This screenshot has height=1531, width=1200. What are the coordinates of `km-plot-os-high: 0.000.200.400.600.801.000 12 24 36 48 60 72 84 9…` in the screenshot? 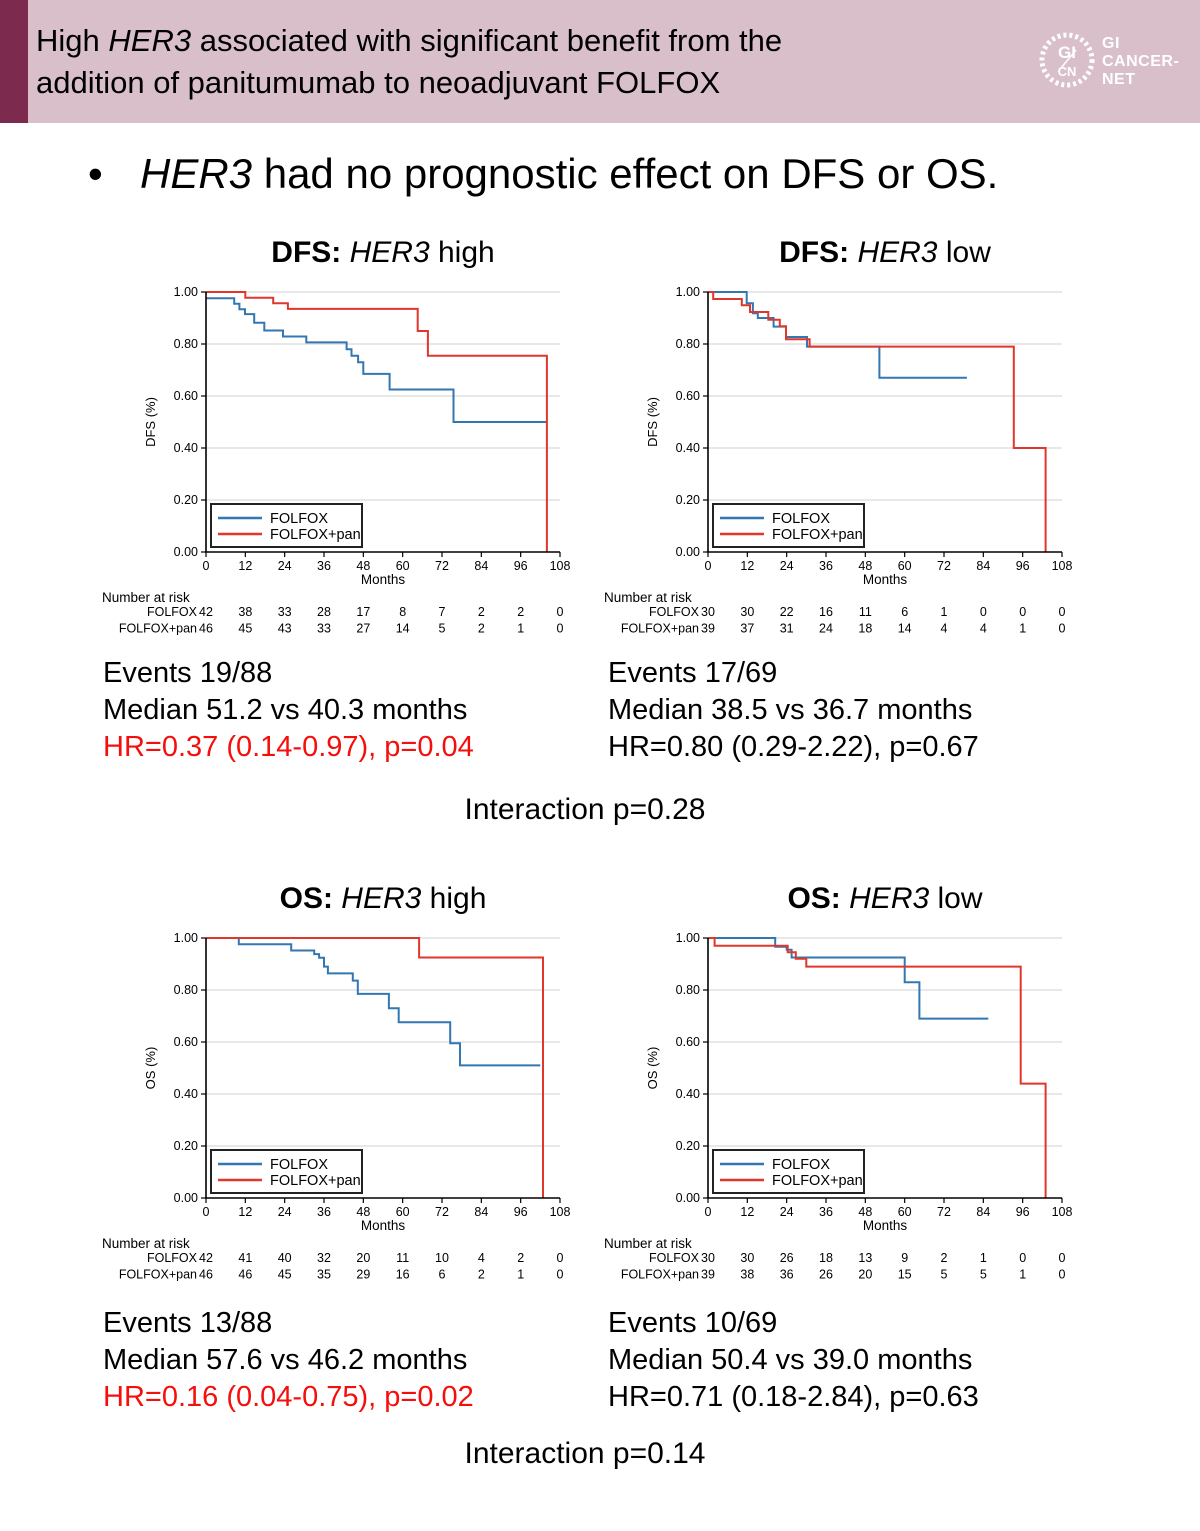 It's located at (336, 1106).